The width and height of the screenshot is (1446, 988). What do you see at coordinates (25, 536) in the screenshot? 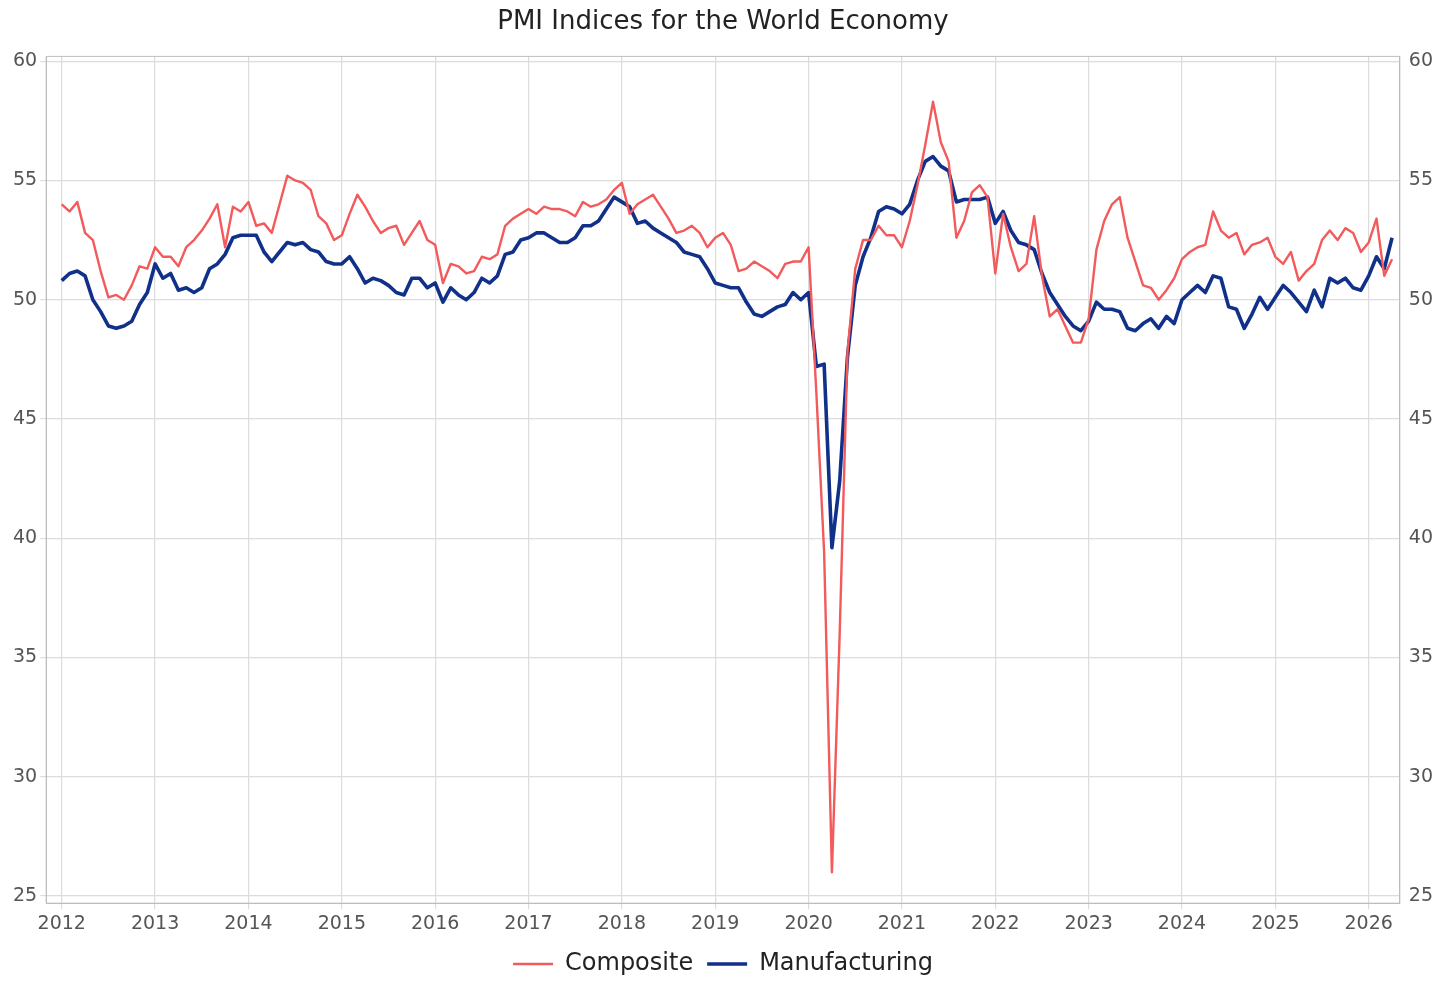
I see `y-tick-label: 40` at bounding box center [25, 536].